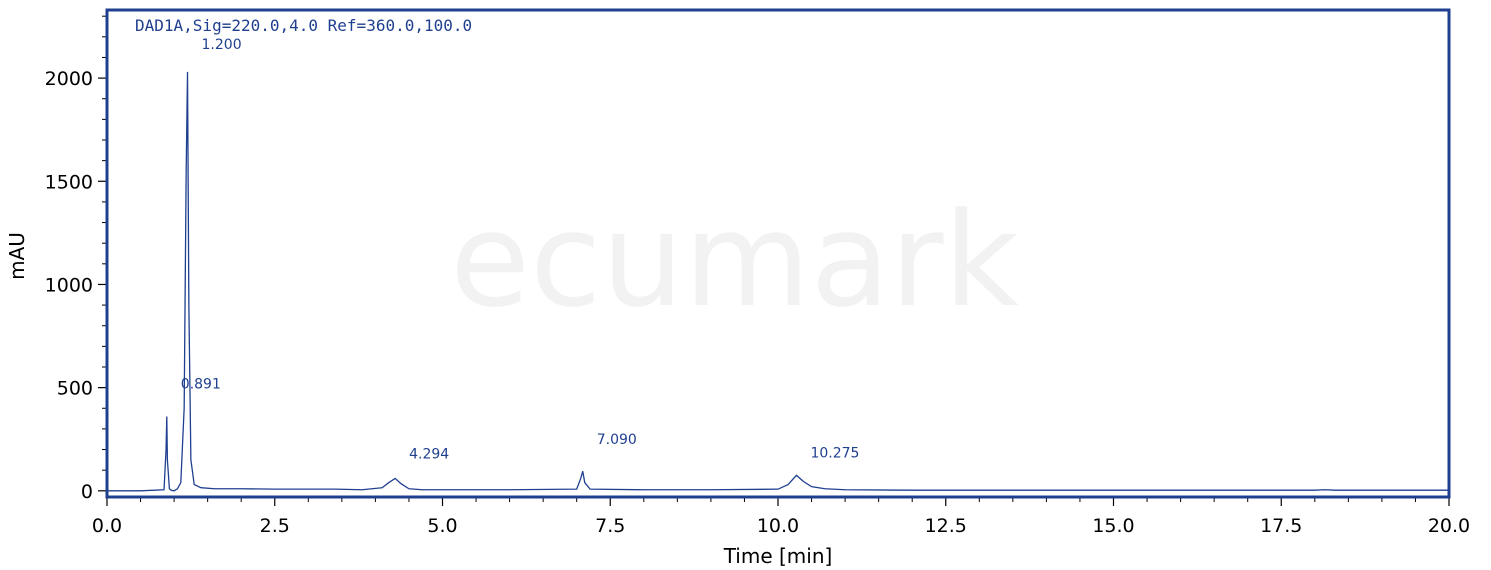 The image size is (1491, 570). I want to click on x-tick-label: 5.0, so click(442, 526).